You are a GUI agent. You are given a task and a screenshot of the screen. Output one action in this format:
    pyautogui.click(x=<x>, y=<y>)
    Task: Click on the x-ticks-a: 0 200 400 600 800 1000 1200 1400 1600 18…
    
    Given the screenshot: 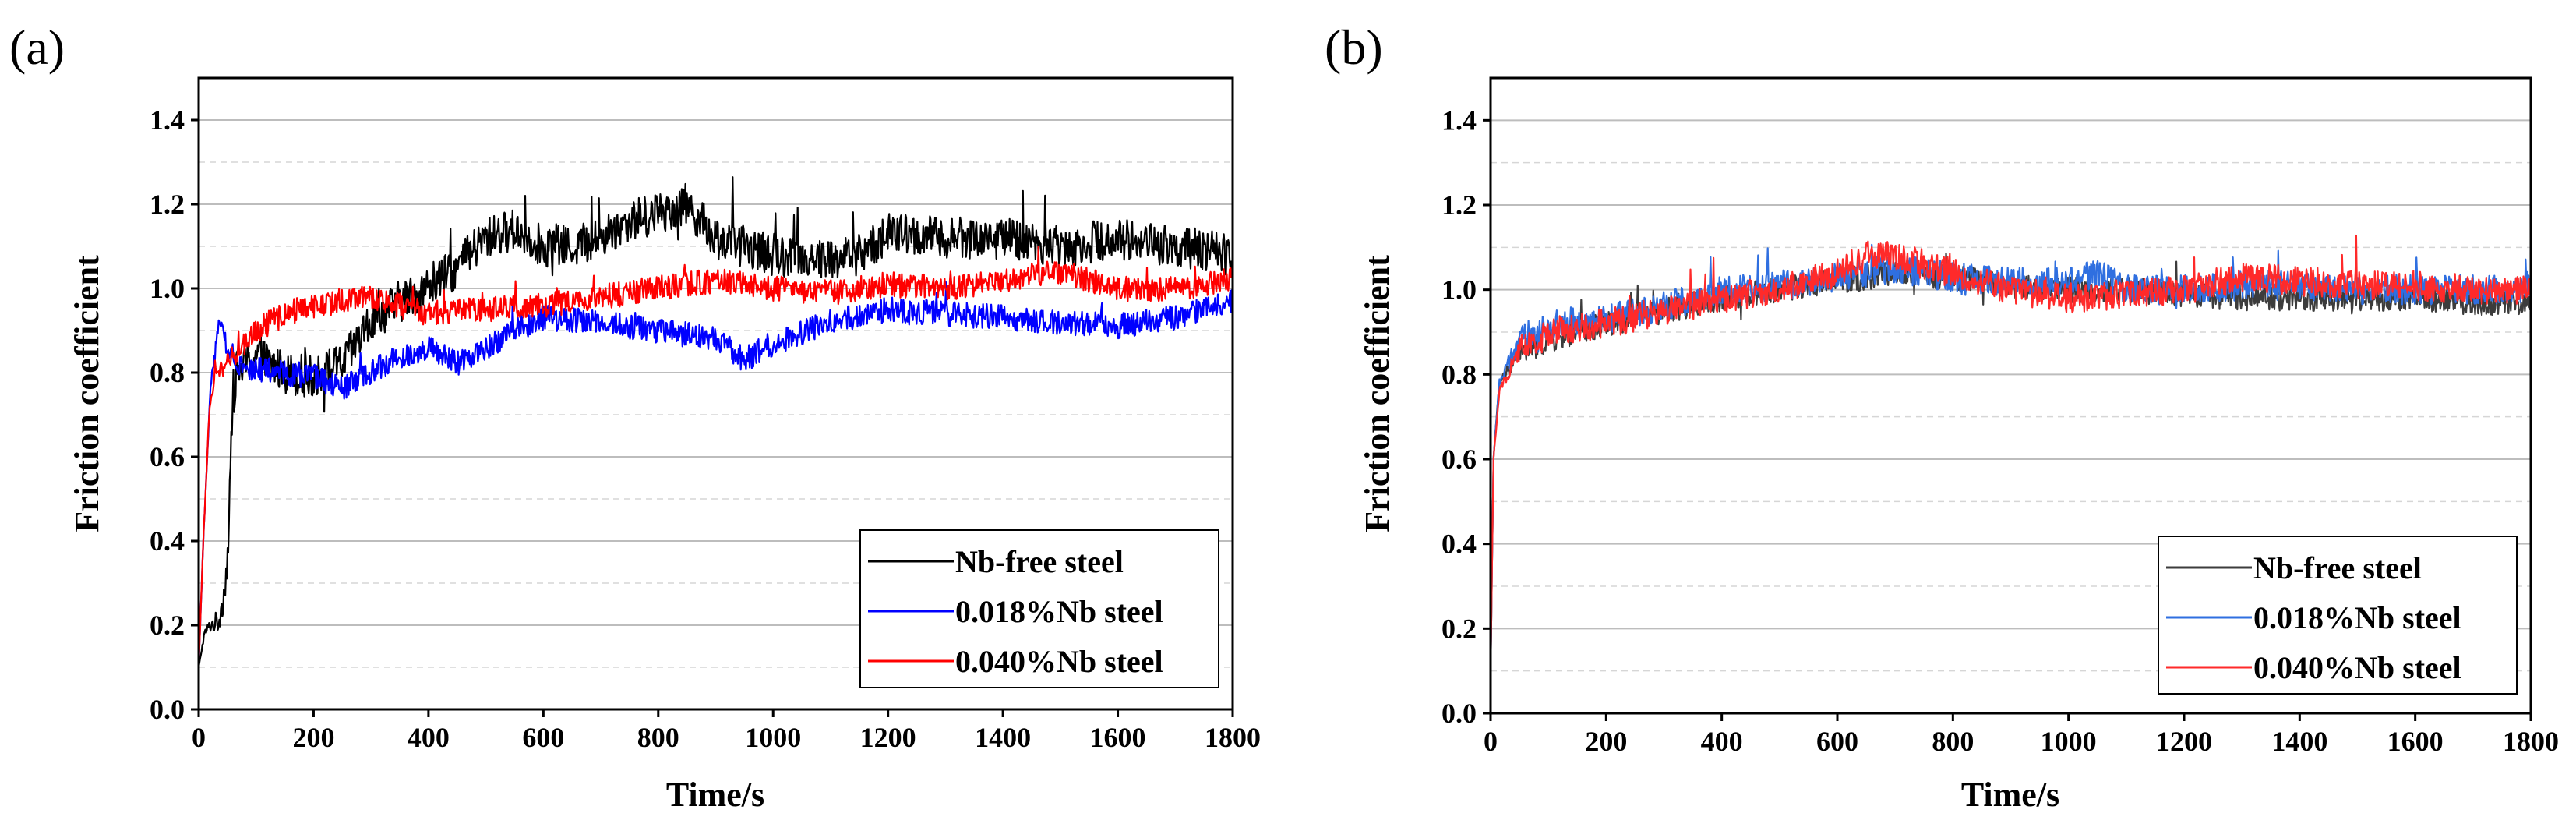 What is the action you would take?
    pyautogui.click(x=726, y=738)
    